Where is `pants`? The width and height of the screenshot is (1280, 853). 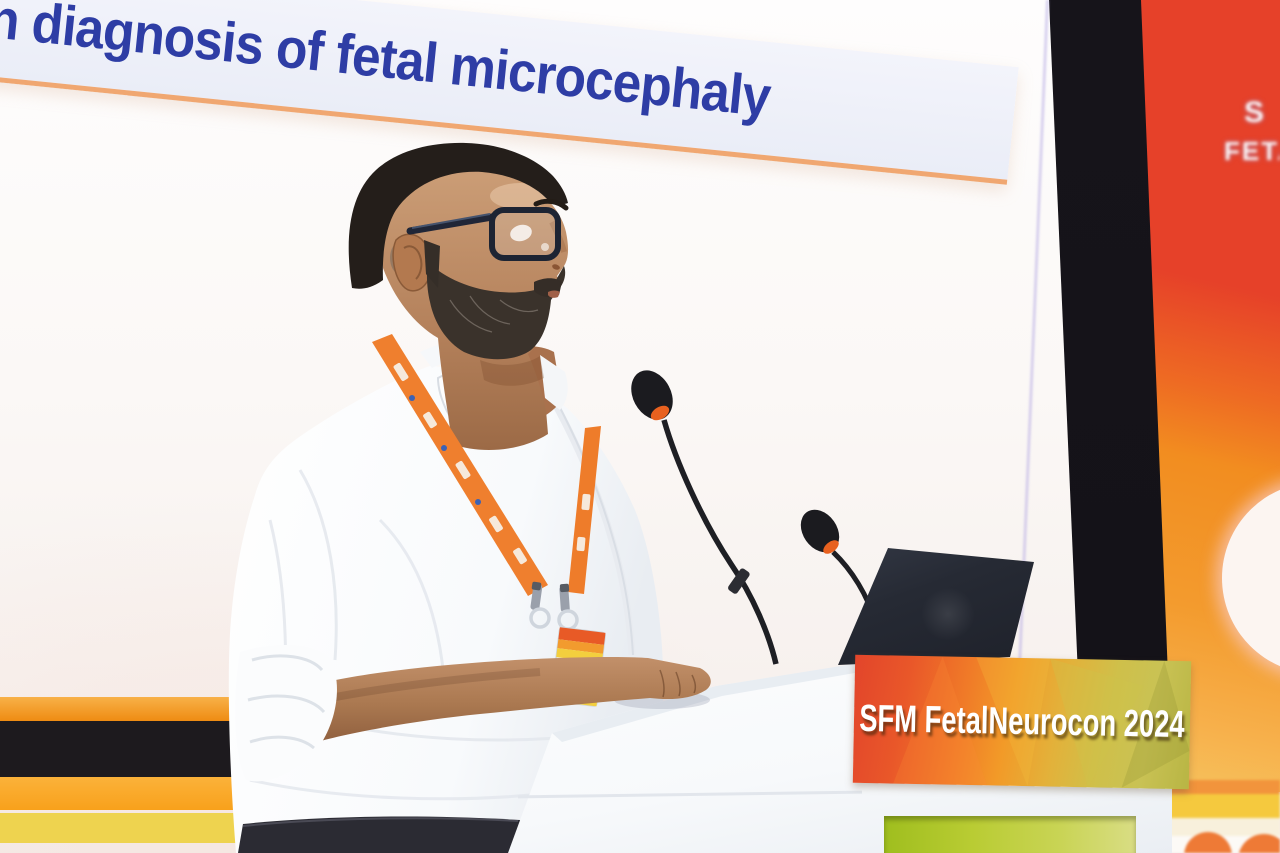 pants is located at coordinates (391, 834).